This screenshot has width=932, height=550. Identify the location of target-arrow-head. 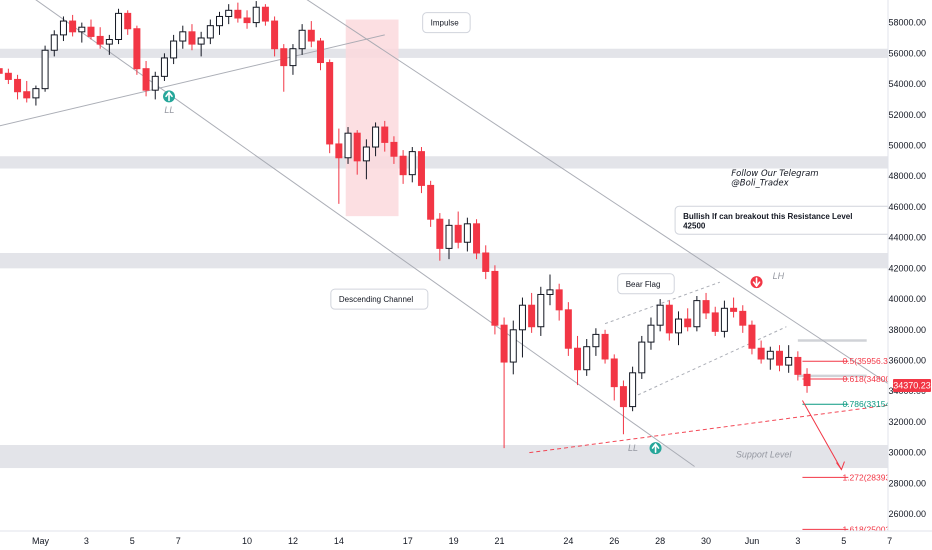
(840, 466).